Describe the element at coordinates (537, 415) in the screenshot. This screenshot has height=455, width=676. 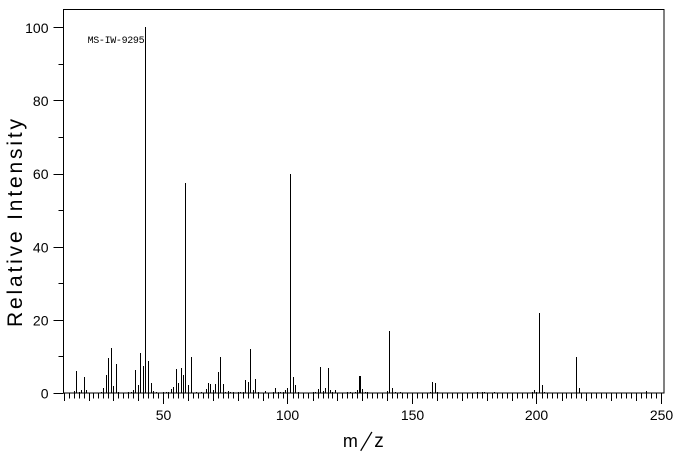
I see `svg-text: 200` at that location.